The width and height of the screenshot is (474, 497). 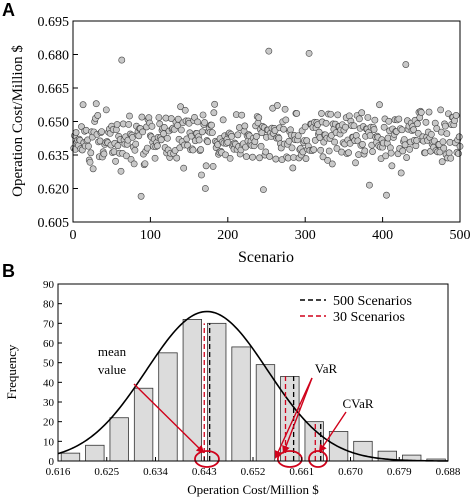 What do you see at coordinates (49, 364) in the screenshot?
I see `y-tick-label: 50` at bounding box center [49, 364].